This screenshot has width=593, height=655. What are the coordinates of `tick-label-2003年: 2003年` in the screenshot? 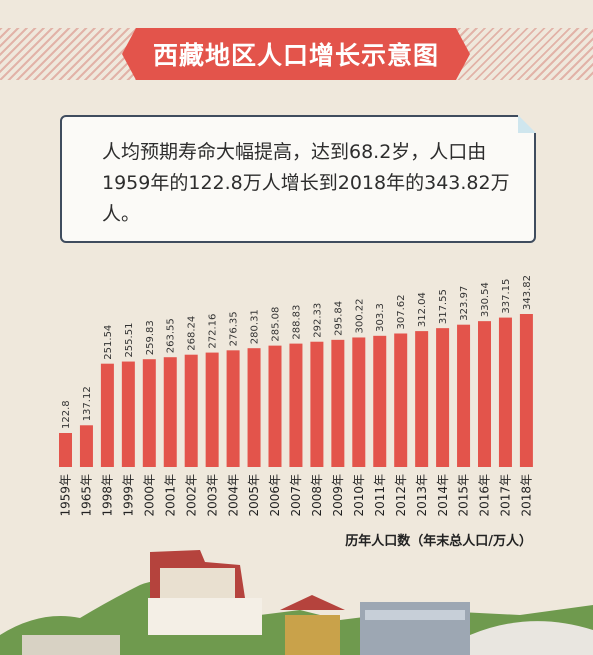 It's located at (212, 495).